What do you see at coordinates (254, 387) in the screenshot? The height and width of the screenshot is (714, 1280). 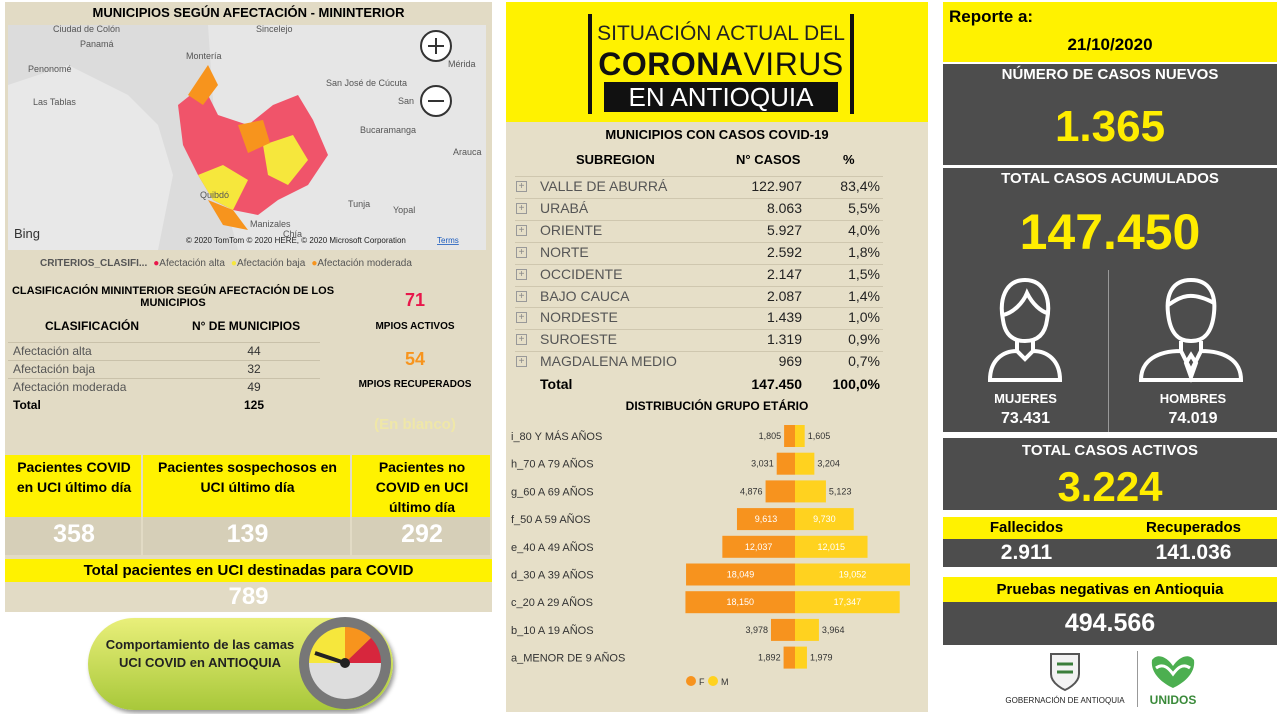 I see `class-value: 49` at bounding box center [254, 387].